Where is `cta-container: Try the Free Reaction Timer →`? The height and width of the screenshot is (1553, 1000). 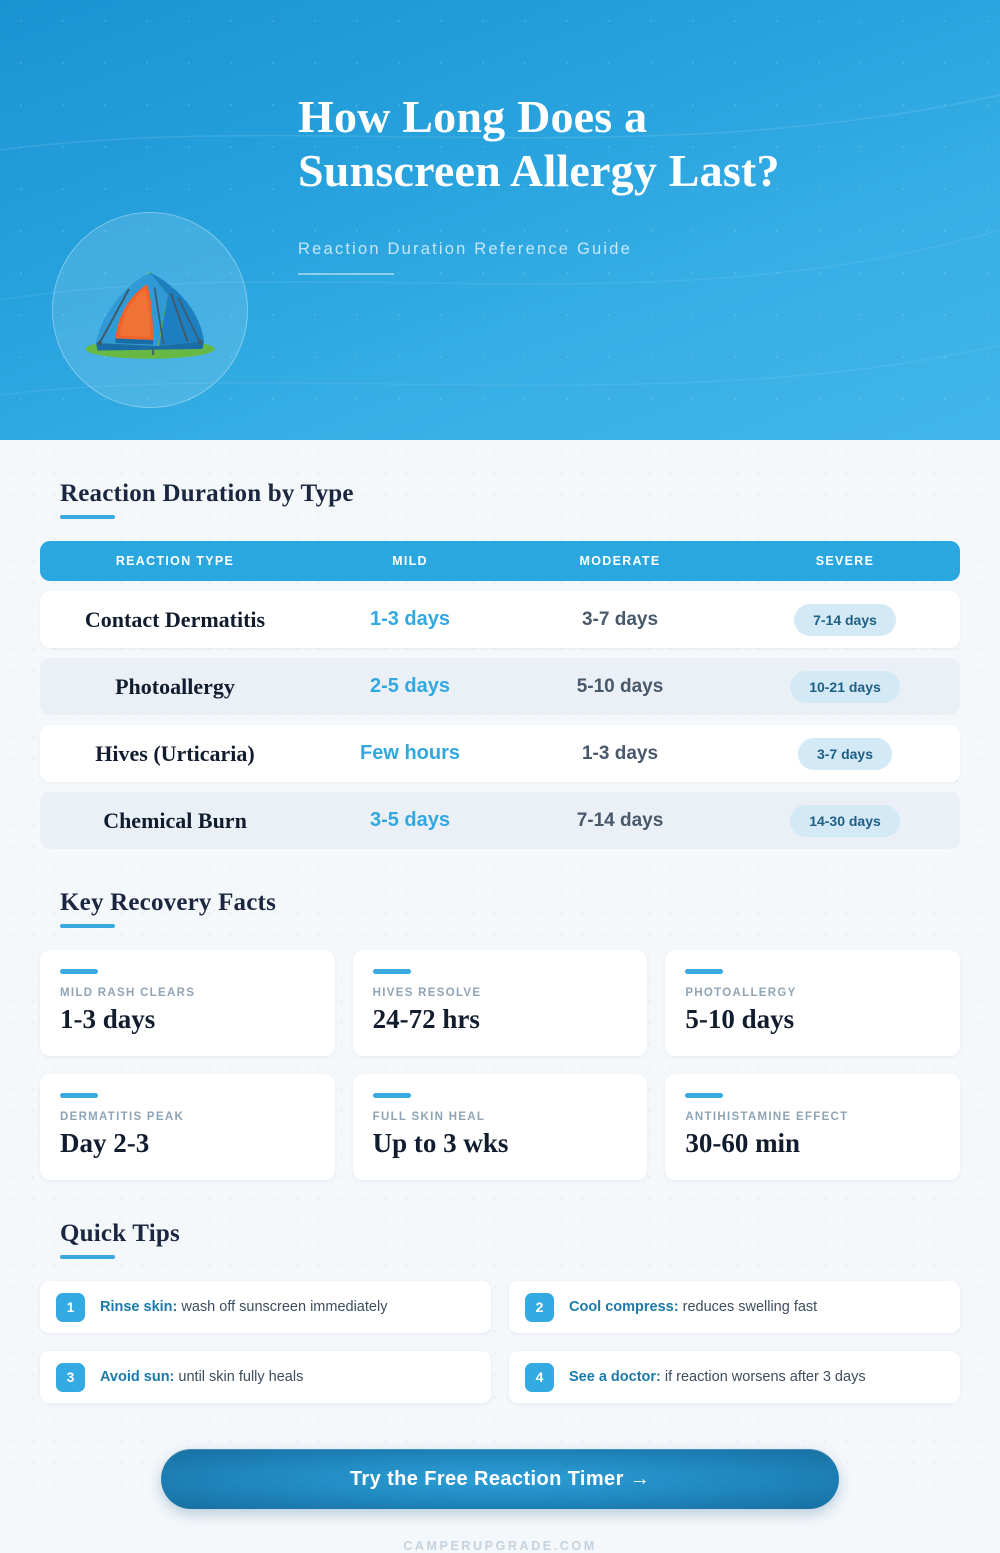 cta-container: Try the Free Reaction Timer → is located at coordinates (500, 1479).